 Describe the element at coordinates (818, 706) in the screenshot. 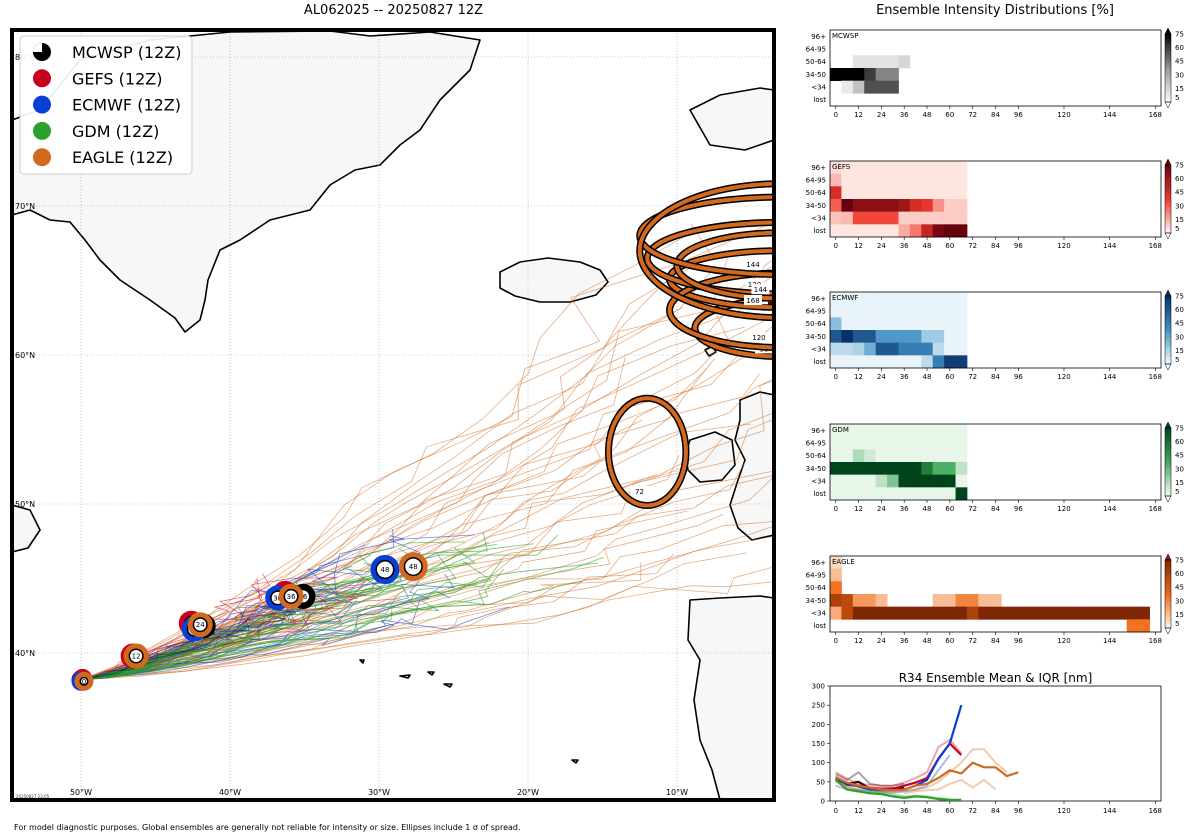

I see `r34-y-label: 250` at that location.